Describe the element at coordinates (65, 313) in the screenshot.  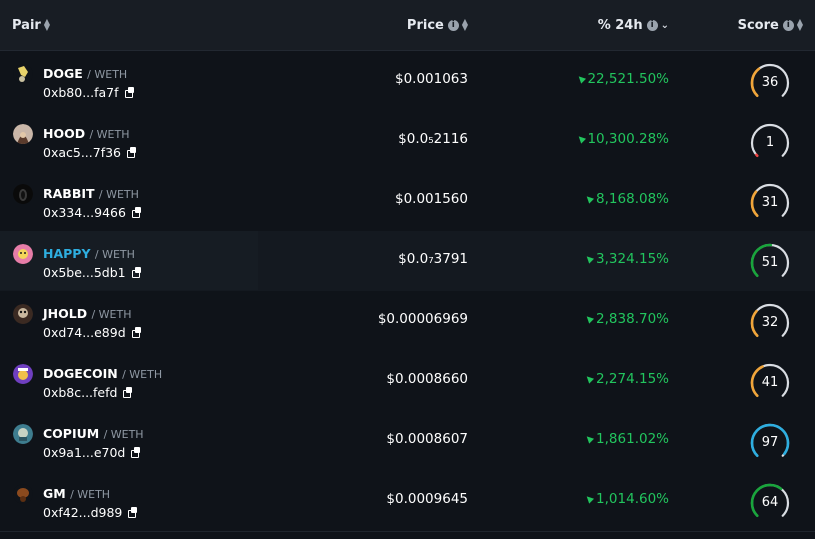
I see `token-symbol: JHOLD` at that location.